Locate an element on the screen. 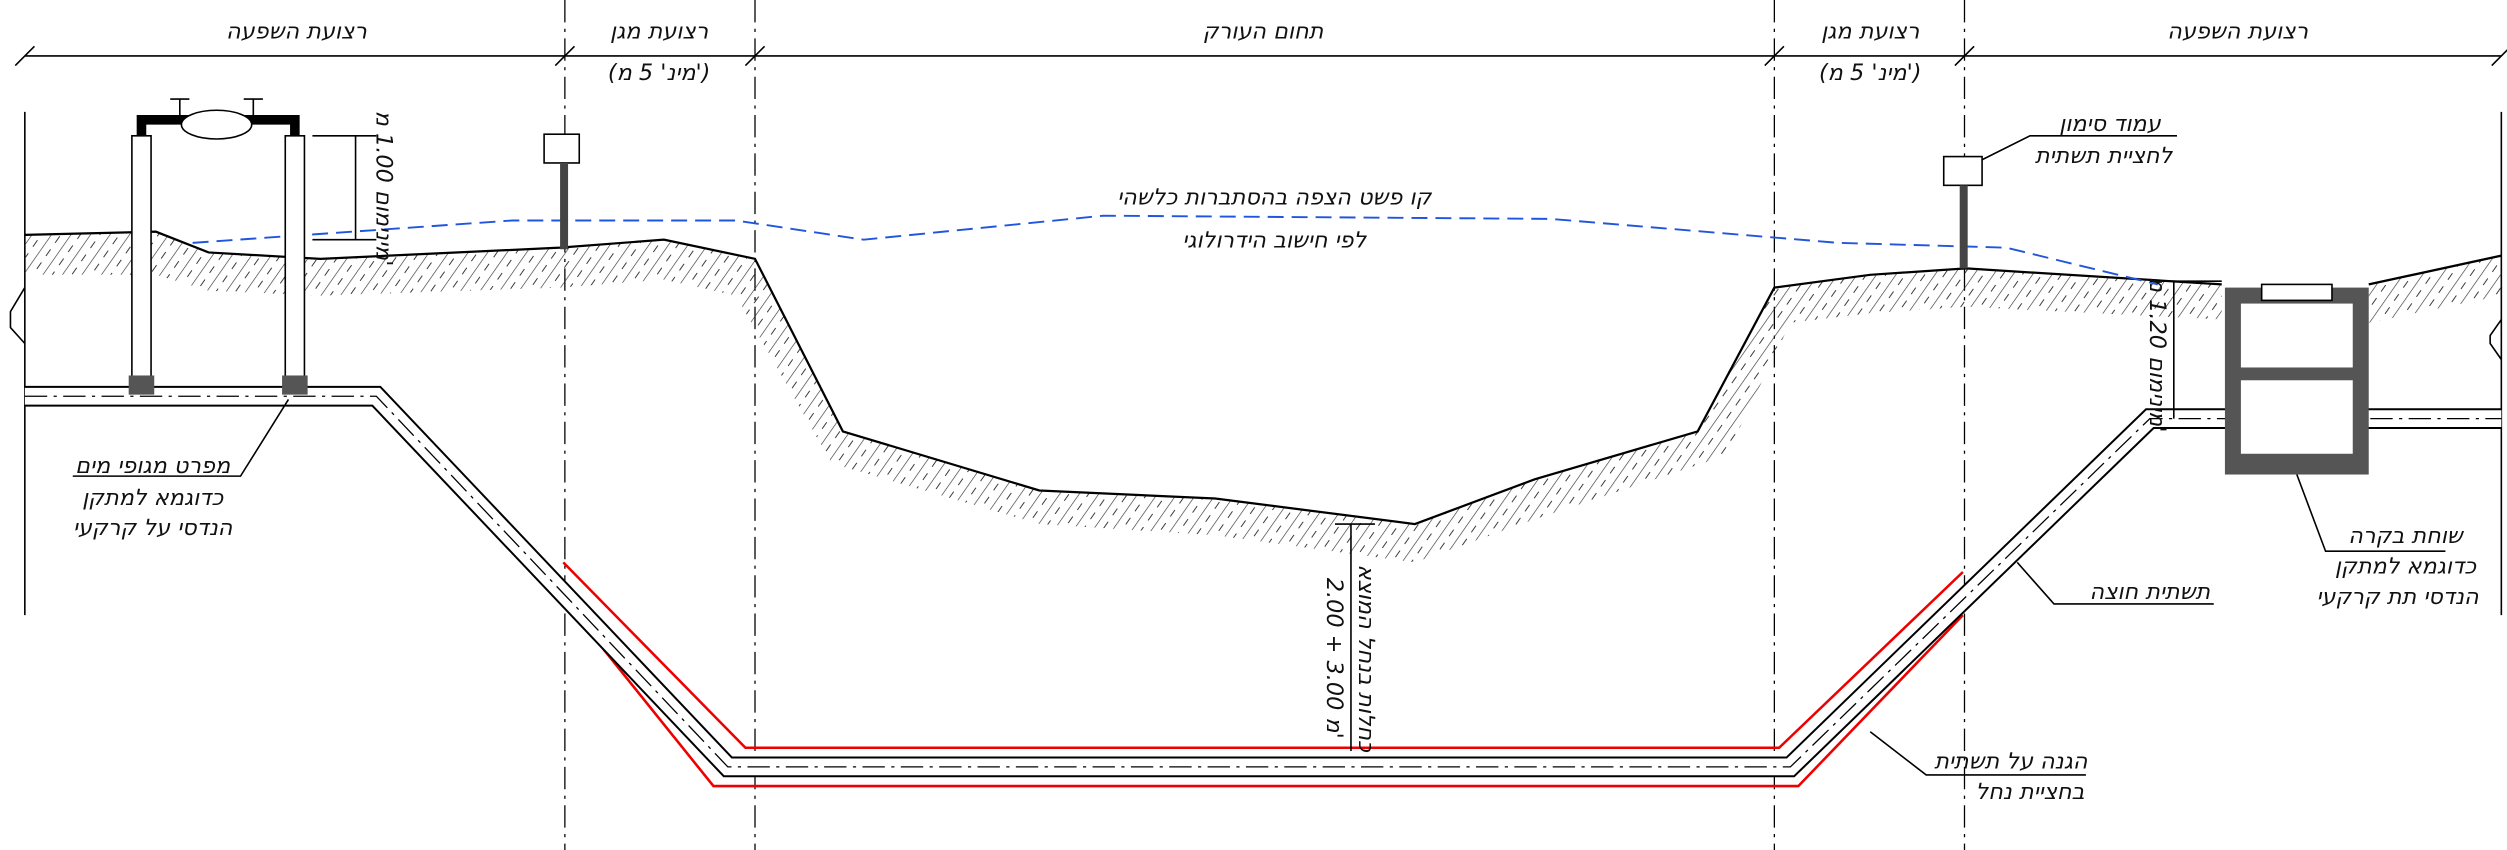  annotation: בחציית נחל is located at coordinates (2030, 792).